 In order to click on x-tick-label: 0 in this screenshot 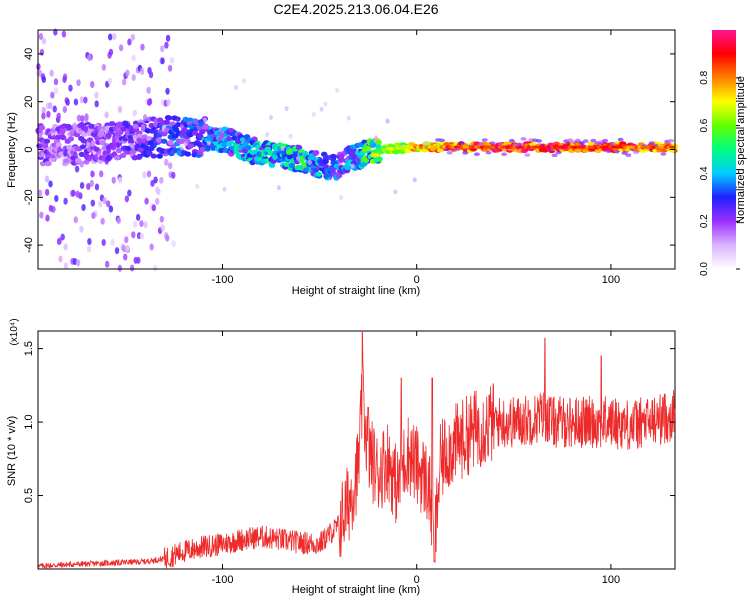, I will do `click(417, 580)`.